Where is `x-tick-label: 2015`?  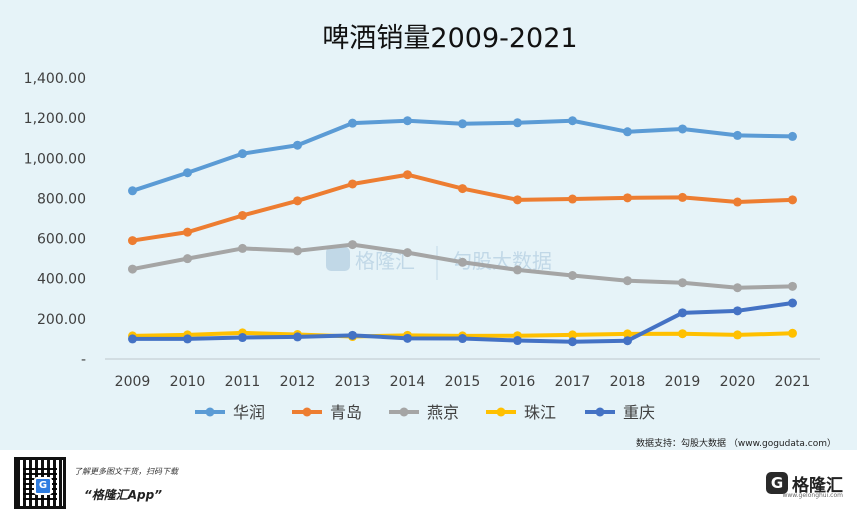
x-tick-label: 2015 is located at coordinates (463, 382).